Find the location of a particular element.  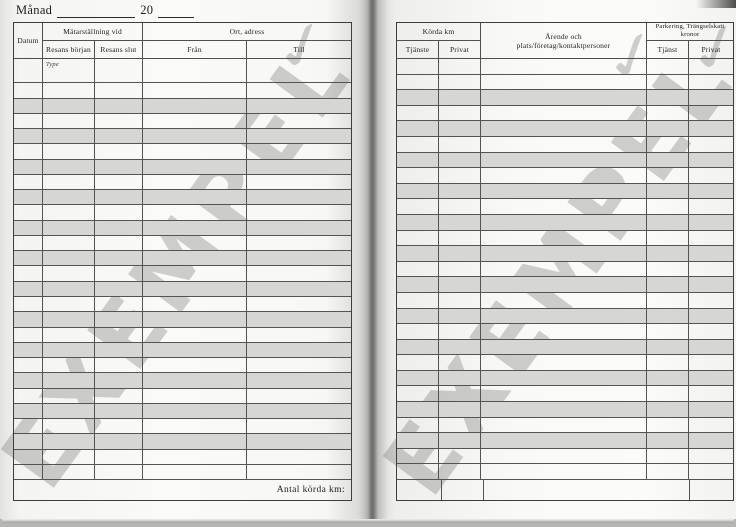

group-header-driven-km: Körda km is located at coordinates (439, 32).